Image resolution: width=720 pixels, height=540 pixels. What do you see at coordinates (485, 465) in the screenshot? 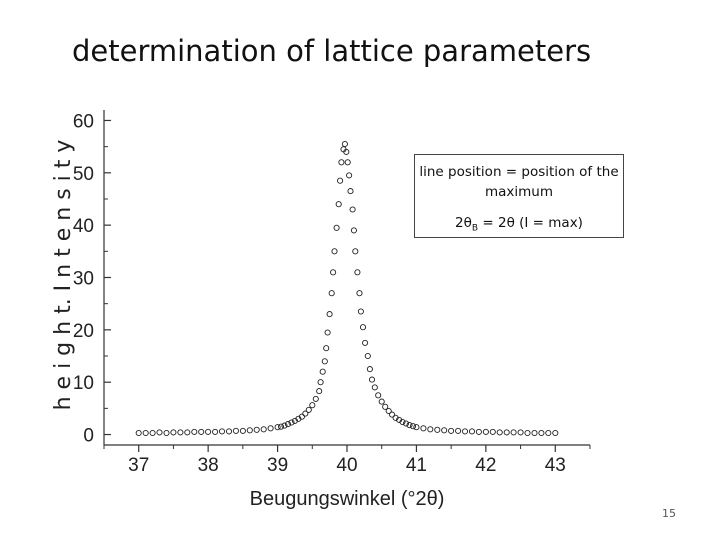
I see `x-tick-label: 42` at bounding box center [485, 465].